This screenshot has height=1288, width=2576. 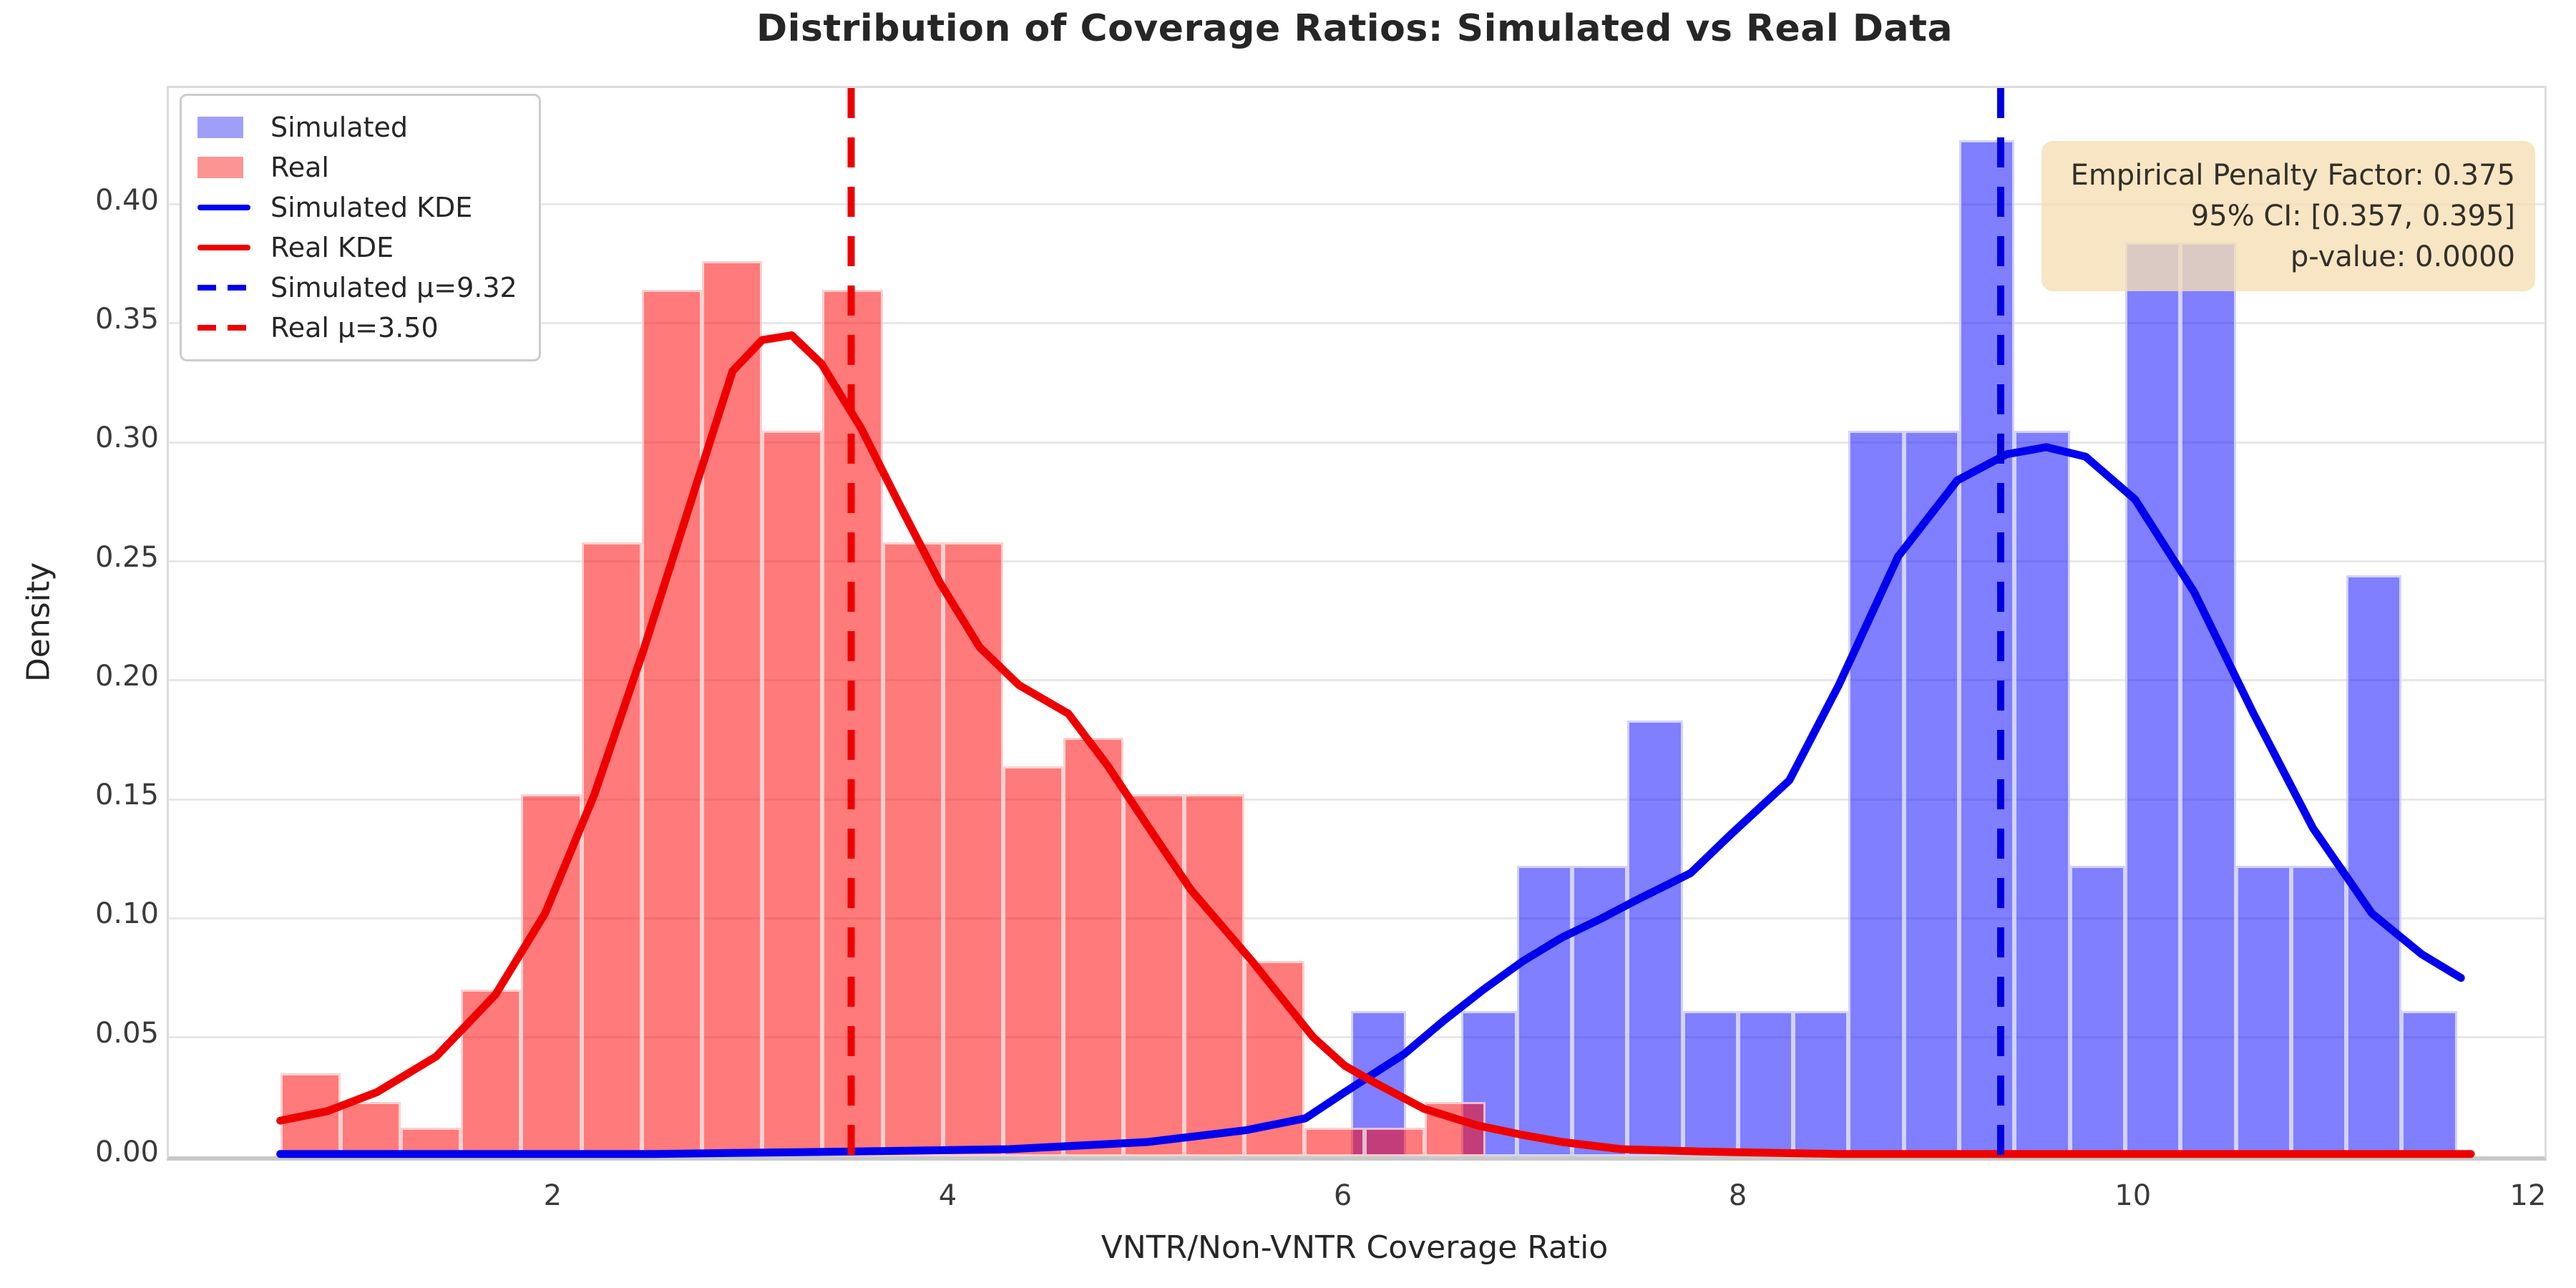 I want to click on y-tick-label: 0.15, so click(x=126, y=795).